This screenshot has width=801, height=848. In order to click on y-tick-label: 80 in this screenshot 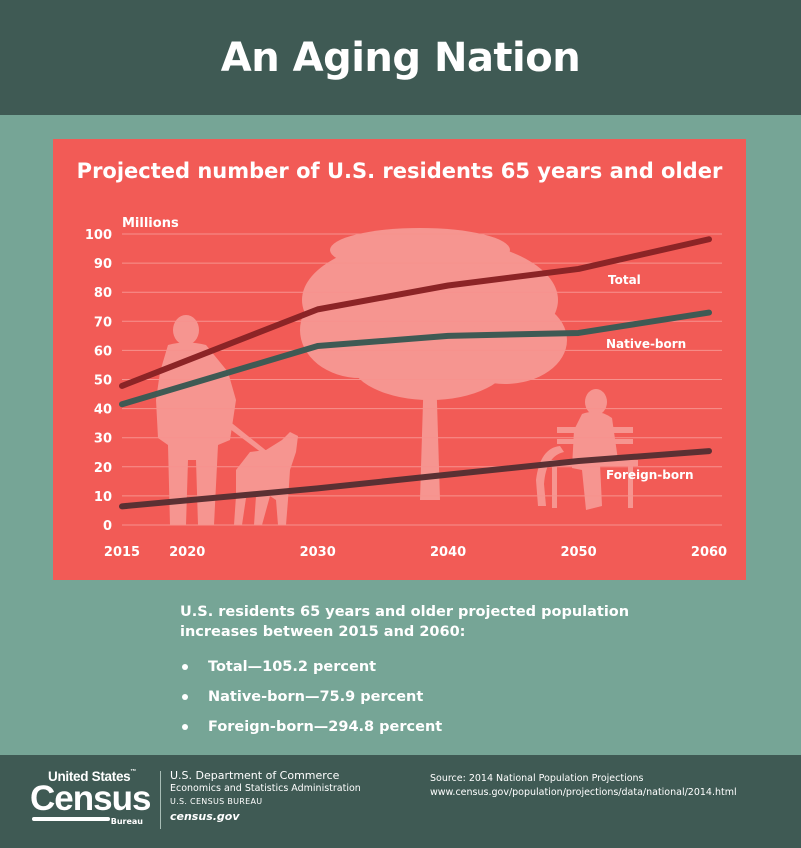, I will do `click(103, 293)`.